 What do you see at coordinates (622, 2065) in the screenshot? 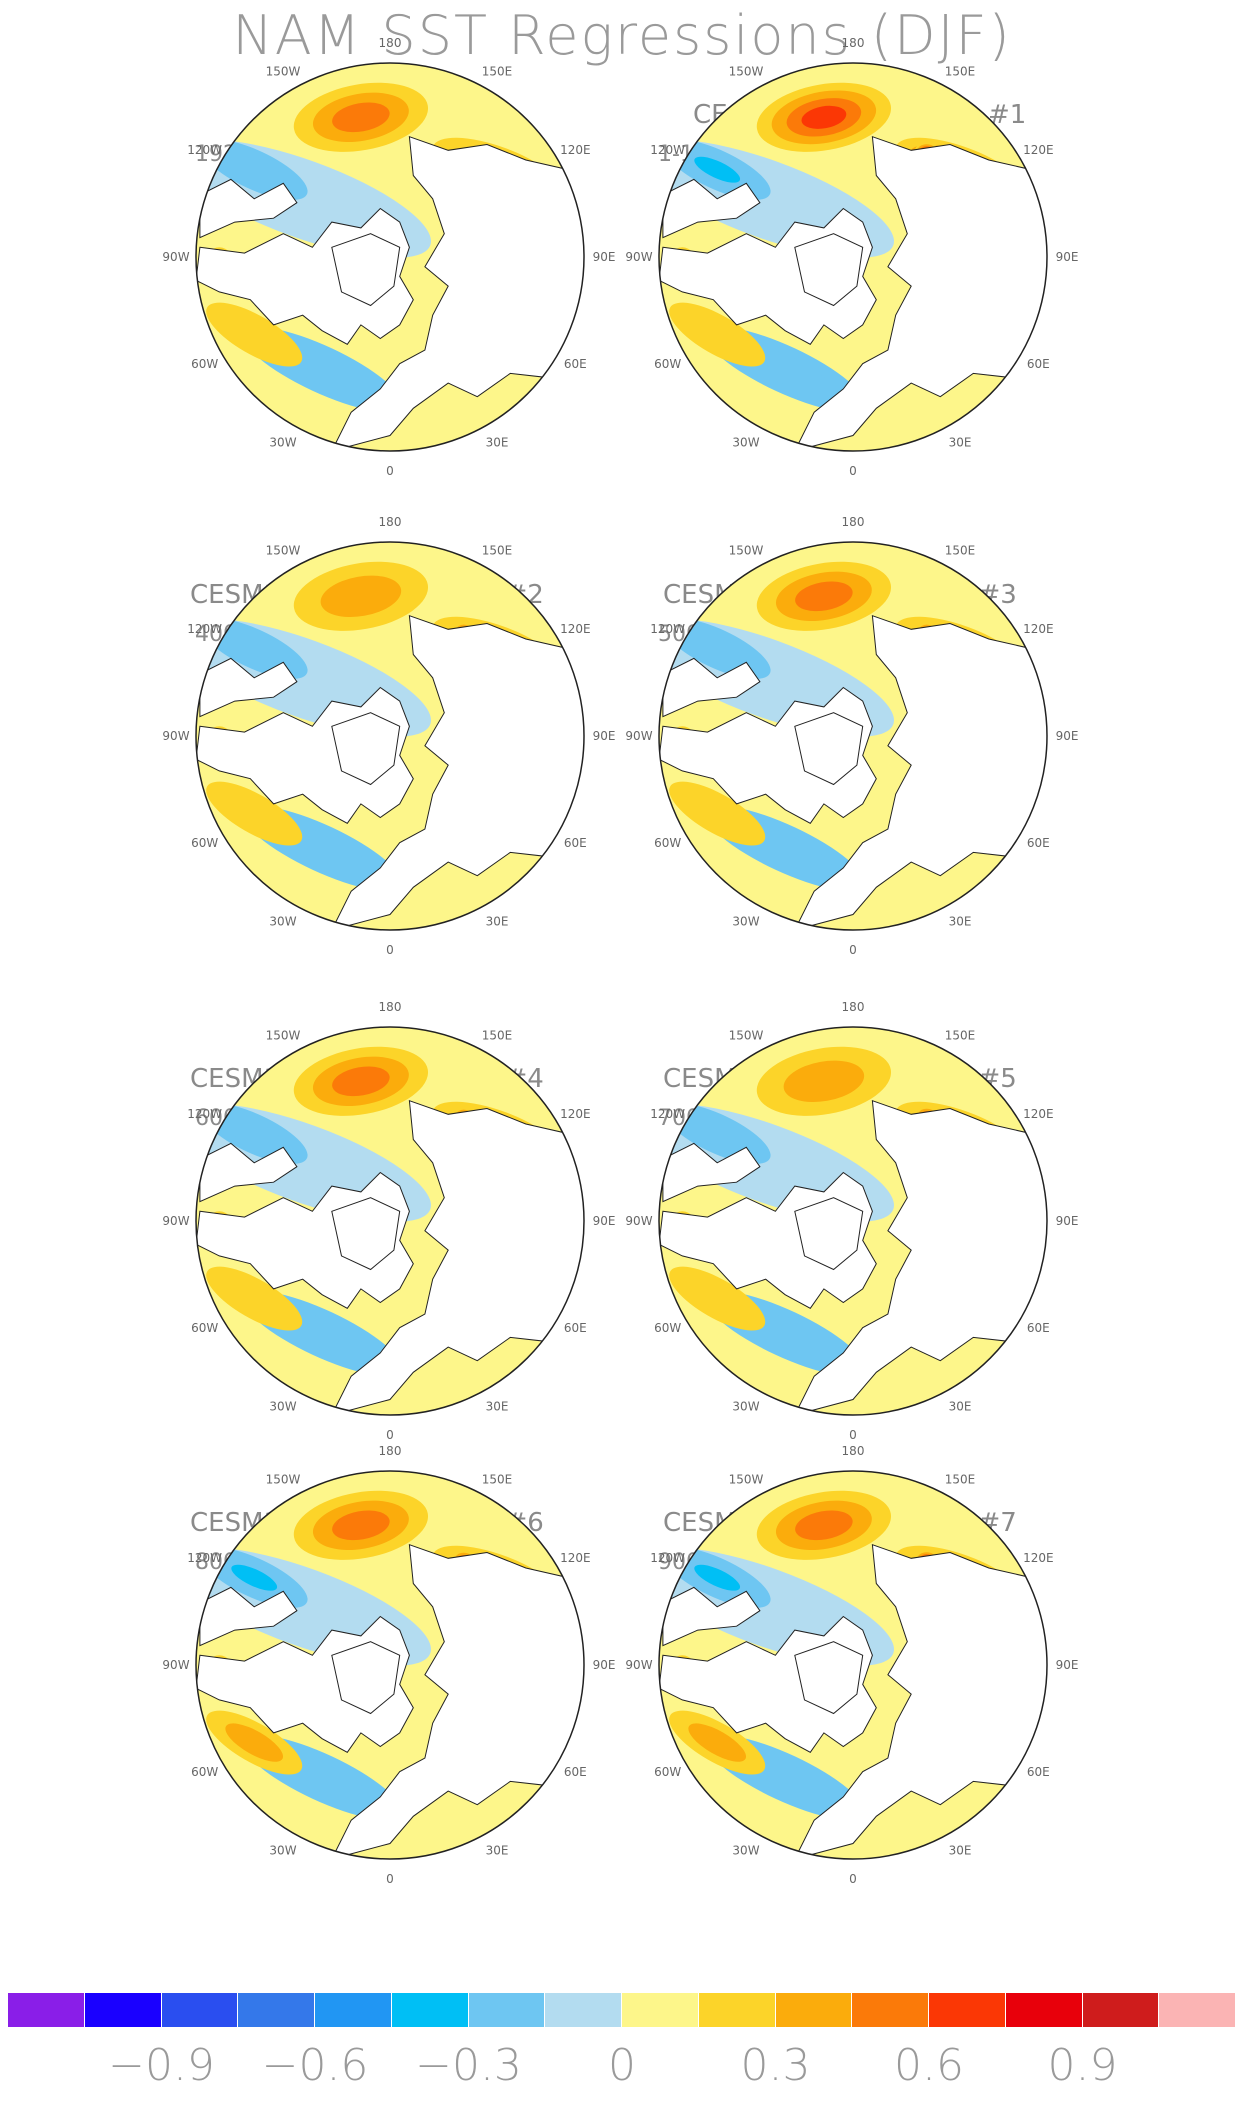
I see `colorbar-tick-label: 0` at bounding box center [622, 2065].